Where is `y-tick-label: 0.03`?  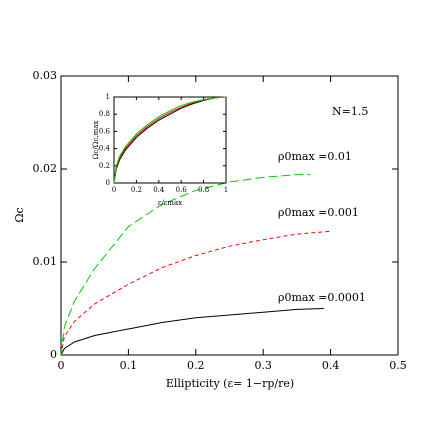
y-tick-label: 0.03 is located at coordinates (45, 75).